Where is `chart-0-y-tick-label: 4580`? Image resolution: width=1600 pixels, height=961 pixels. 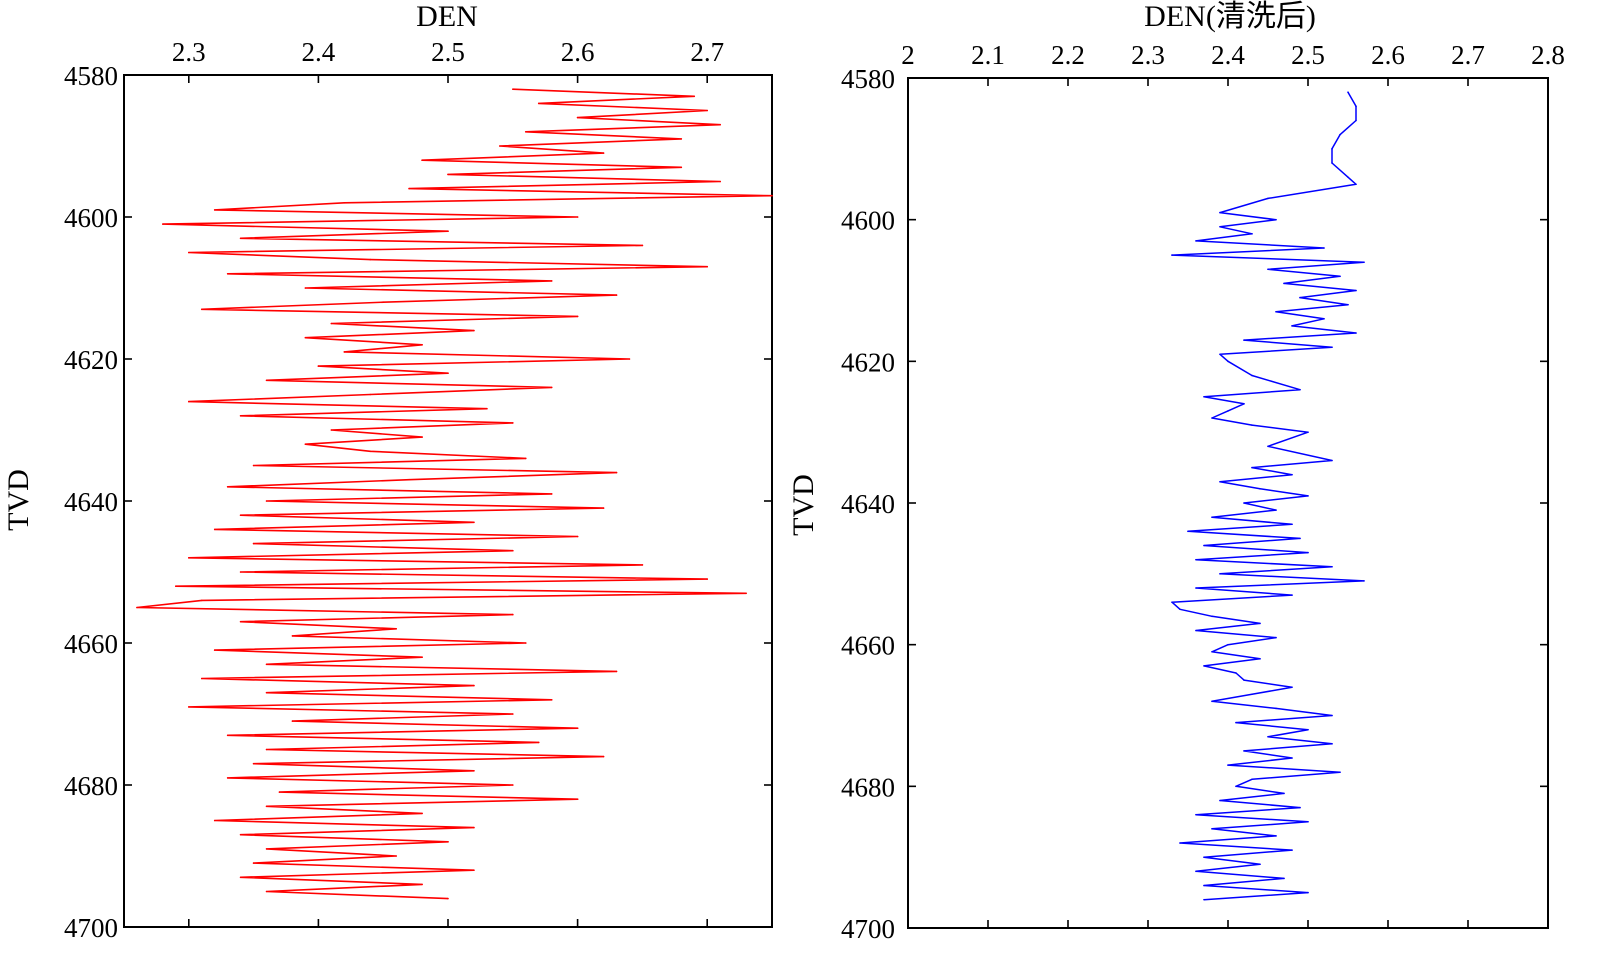
chart-0-y-tick-label: 4580 is located at coordinates (91, 76).